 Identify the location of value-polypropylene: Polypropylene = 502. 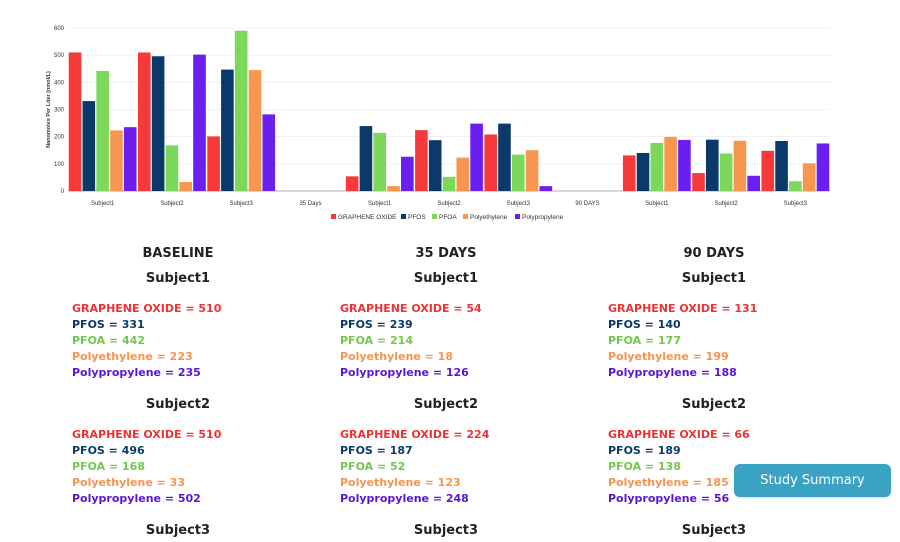
(136, 498).